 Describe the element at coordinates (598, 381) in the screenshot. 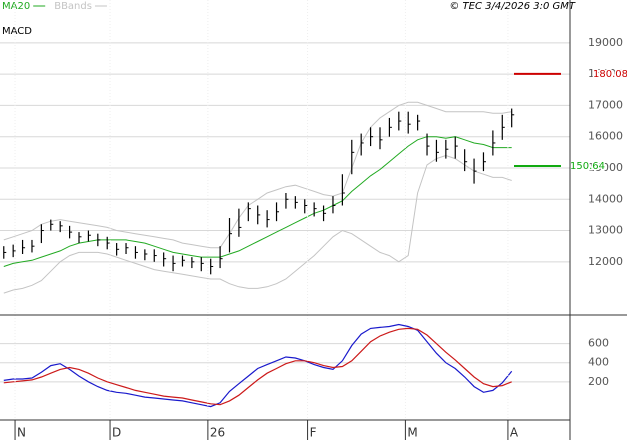

I see `y-tick-label: 200` at that location.